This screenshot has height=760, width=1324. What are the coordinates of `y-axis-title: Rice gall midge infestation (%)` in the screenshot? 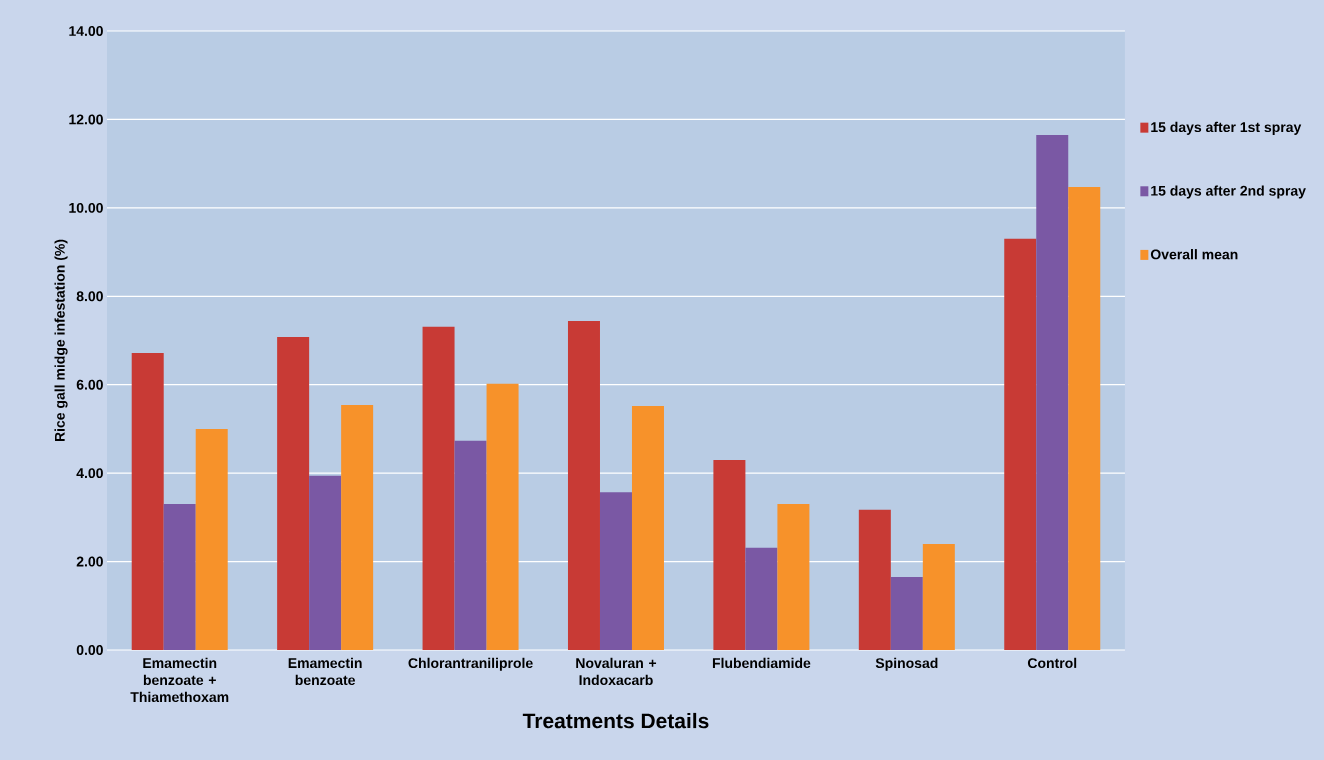 It's located at (61, 340).